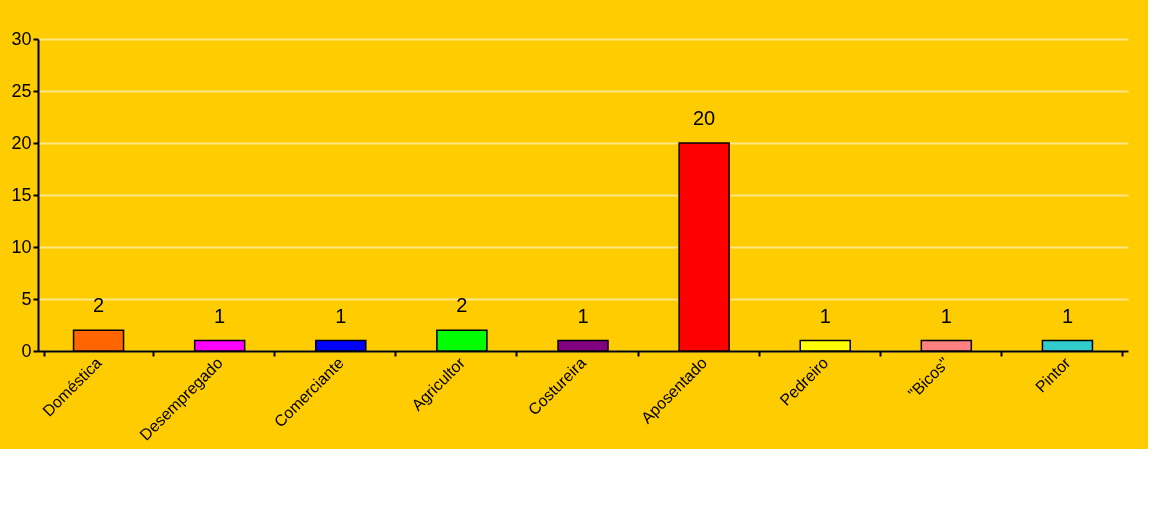 This screenshot has height=514, width=1176. I want to click on data-label: 20, so click(704, 118).